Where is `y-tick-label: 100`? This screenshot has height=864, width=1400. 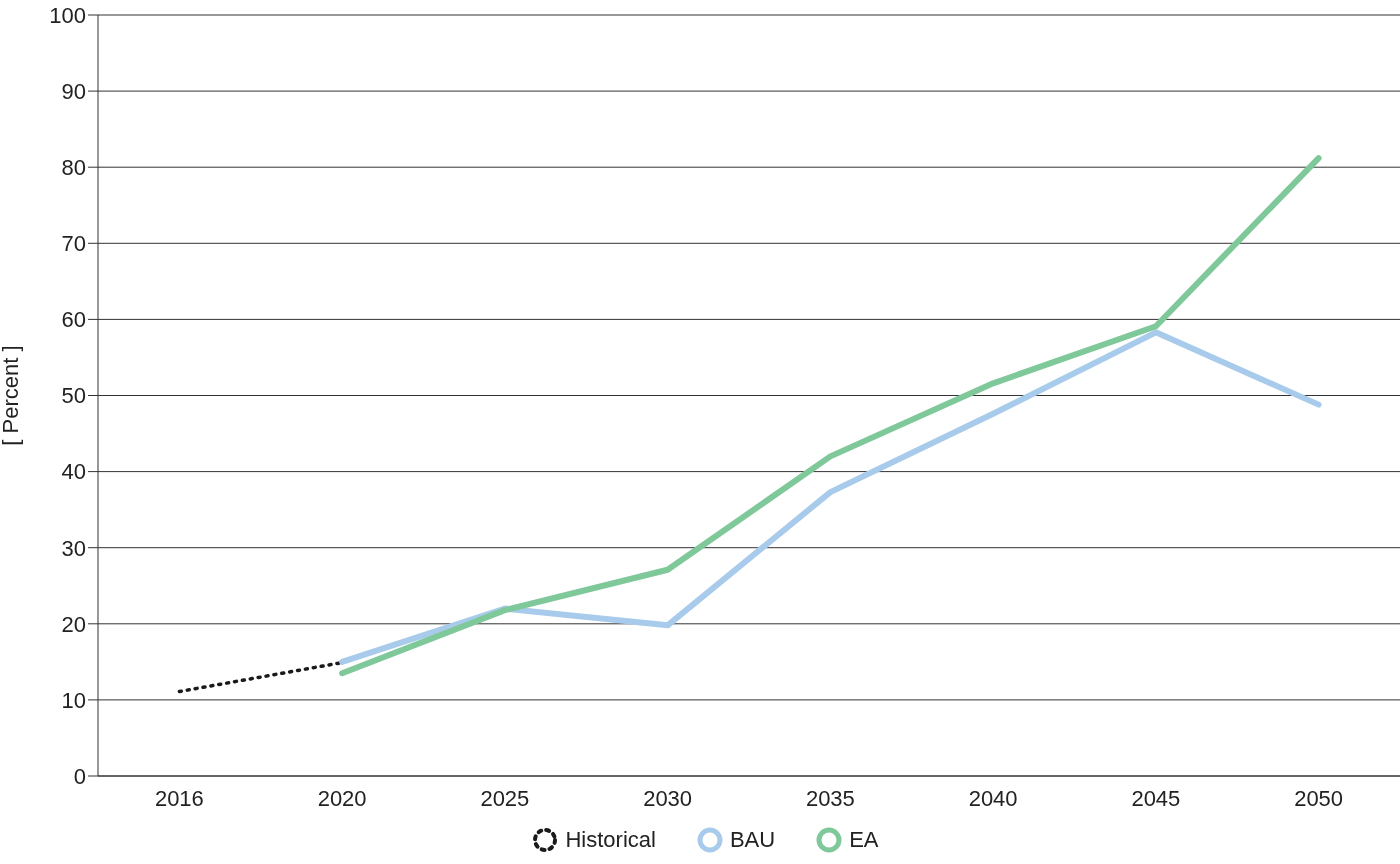
y-tick-label: 100 is located at coordinates (67, 15).